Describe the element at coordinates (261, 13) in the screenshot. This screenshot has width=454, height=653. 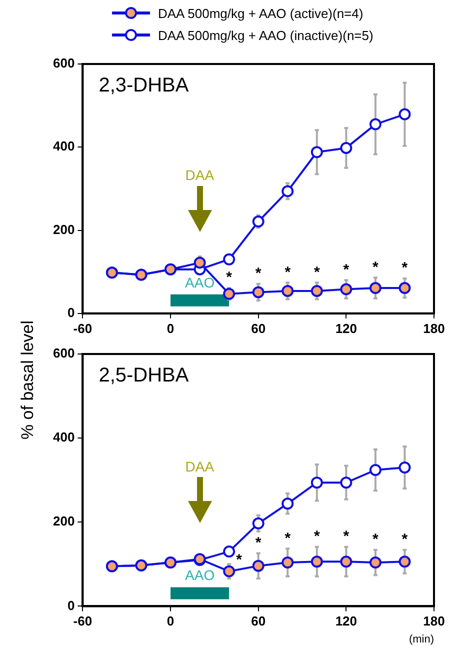
I see `legend-label: DAA 500mg/kg + AAO (active)(n=4)` at that location.